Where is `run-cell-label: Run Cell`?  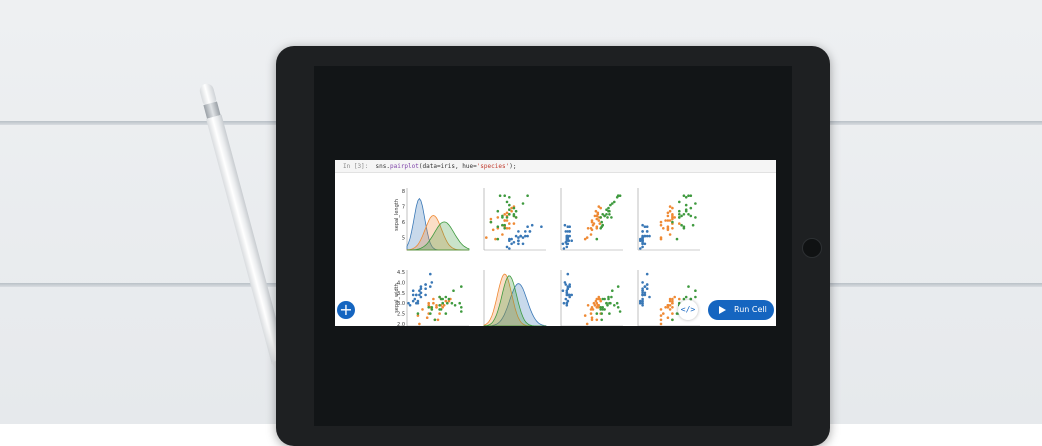 run-cell-label: Run Cell is located at coordinates (750, 309).